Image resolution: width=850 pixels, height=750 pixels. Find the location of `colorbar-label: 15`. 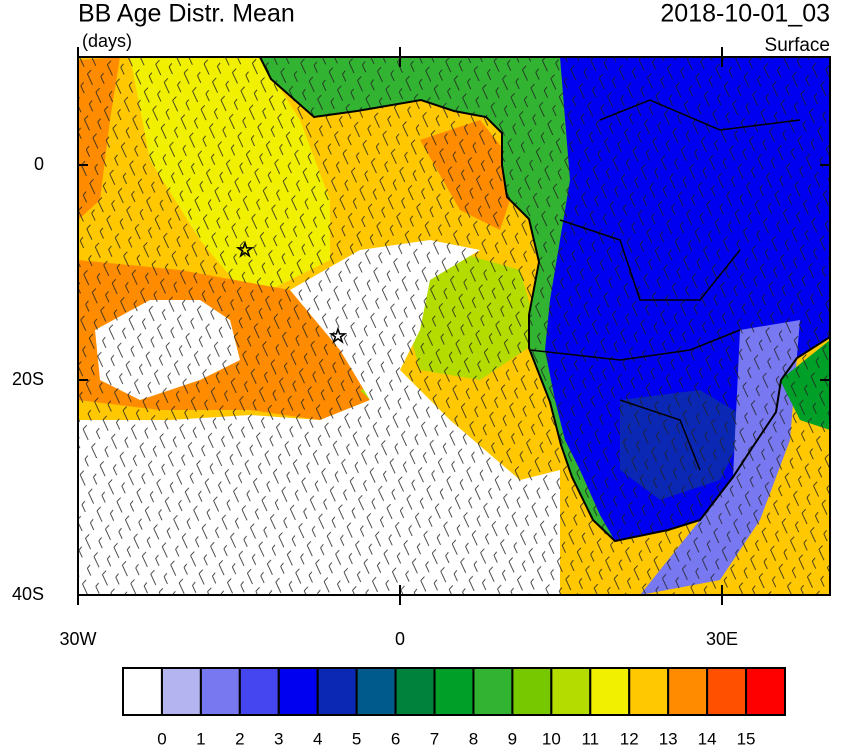

colorbar-label: 15 is located at coordinates (746, 738).